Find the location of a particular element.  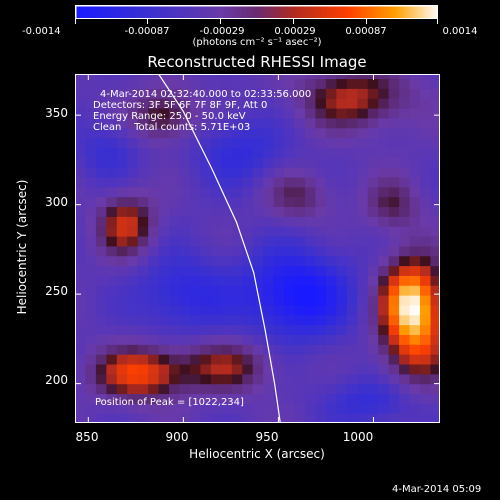

x-axis-label: Heliocentric X (arcsec) is located at coordinates (257, 454).